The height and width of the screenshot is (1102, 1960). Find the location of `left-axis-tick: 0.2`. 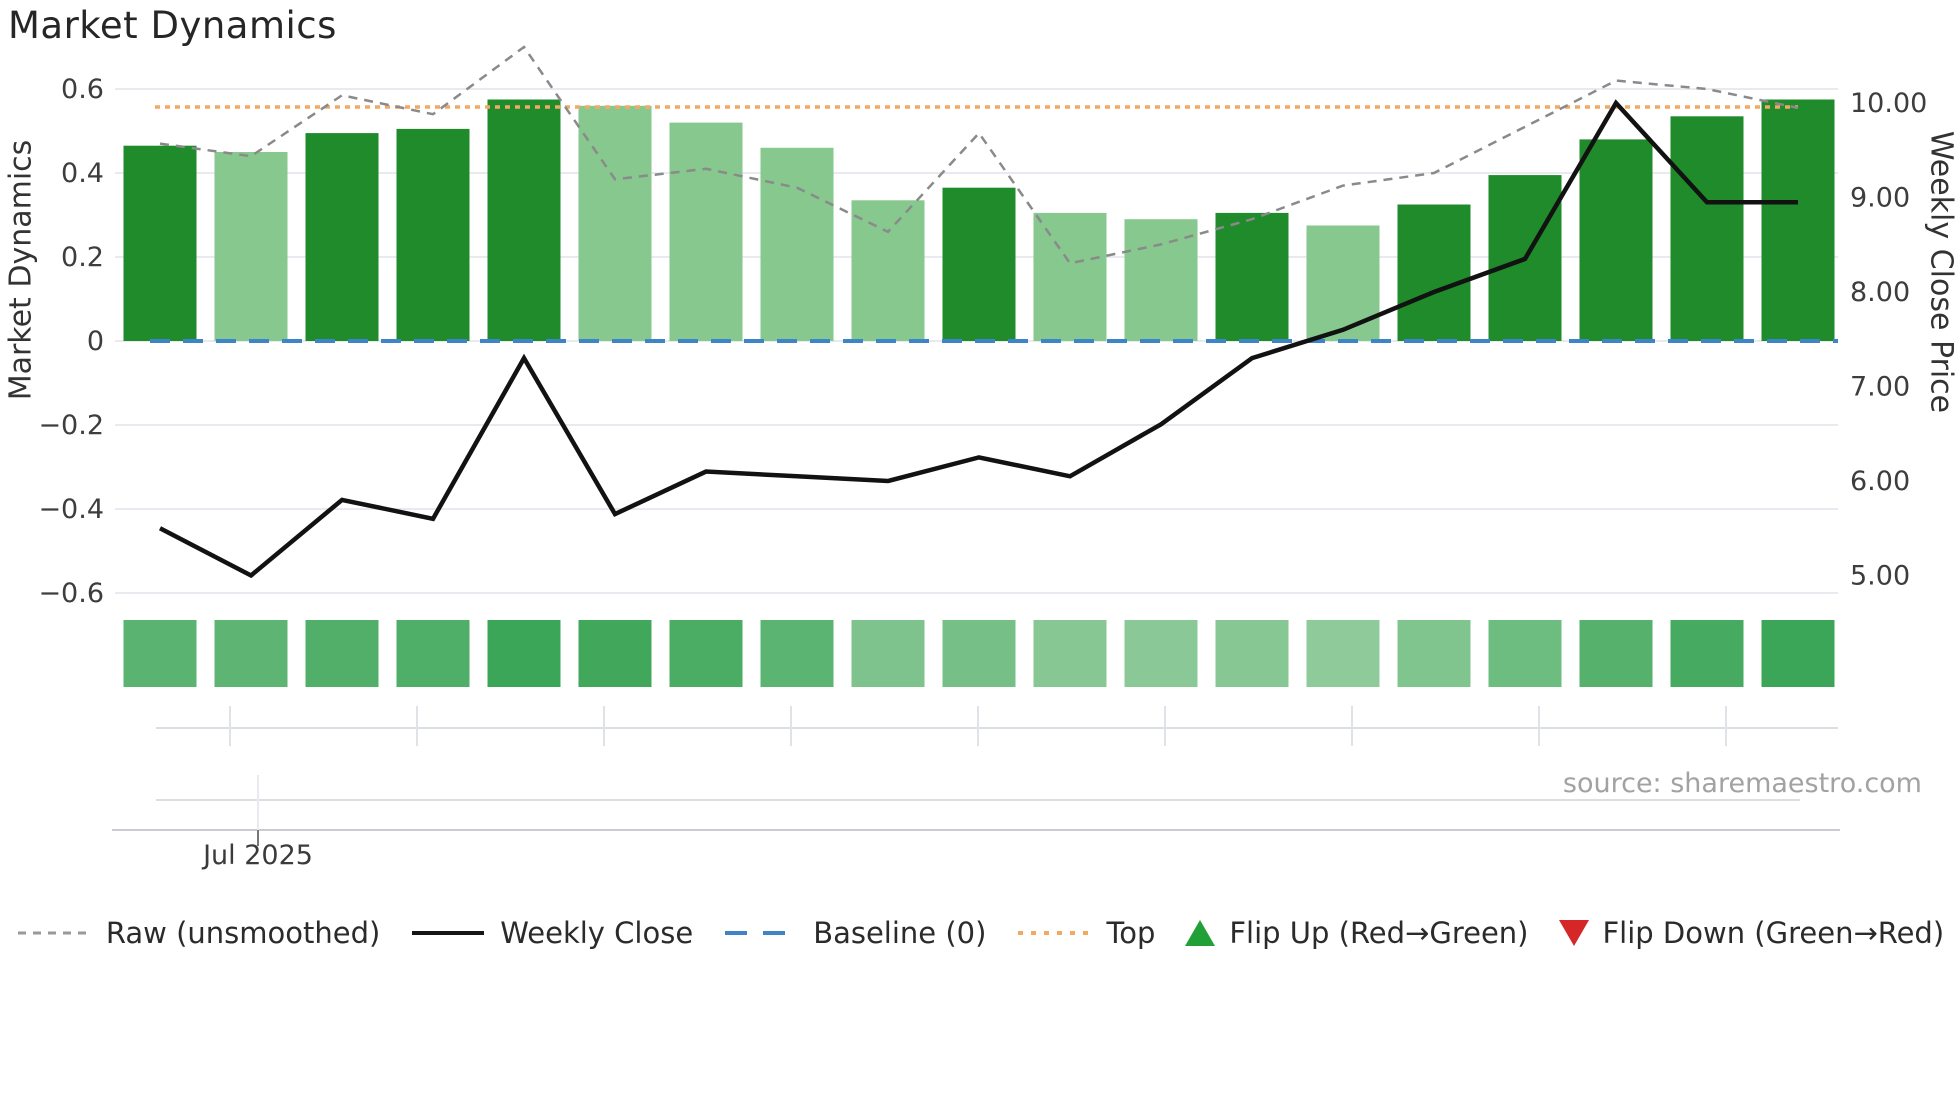

left-axis-tick: 0.2 is located at coordinates (82, 257).